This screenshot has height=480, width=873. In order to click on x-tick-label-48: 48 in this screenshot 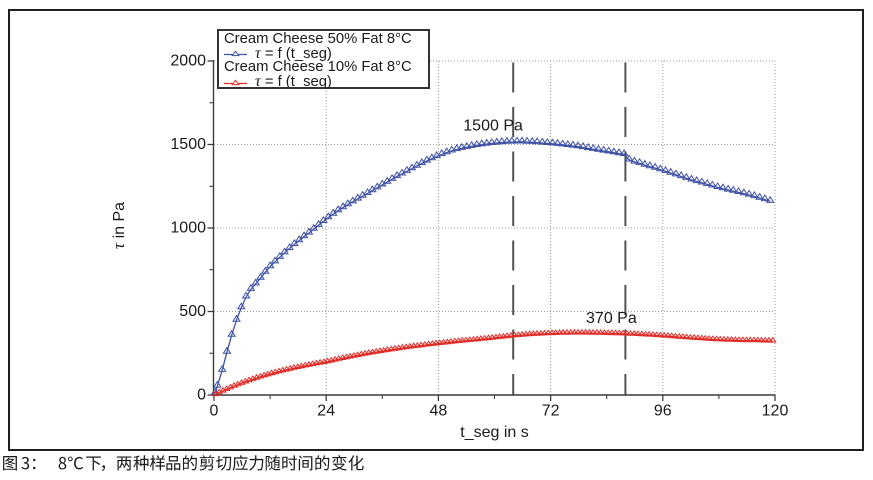, I will do `click(439, 411)`.